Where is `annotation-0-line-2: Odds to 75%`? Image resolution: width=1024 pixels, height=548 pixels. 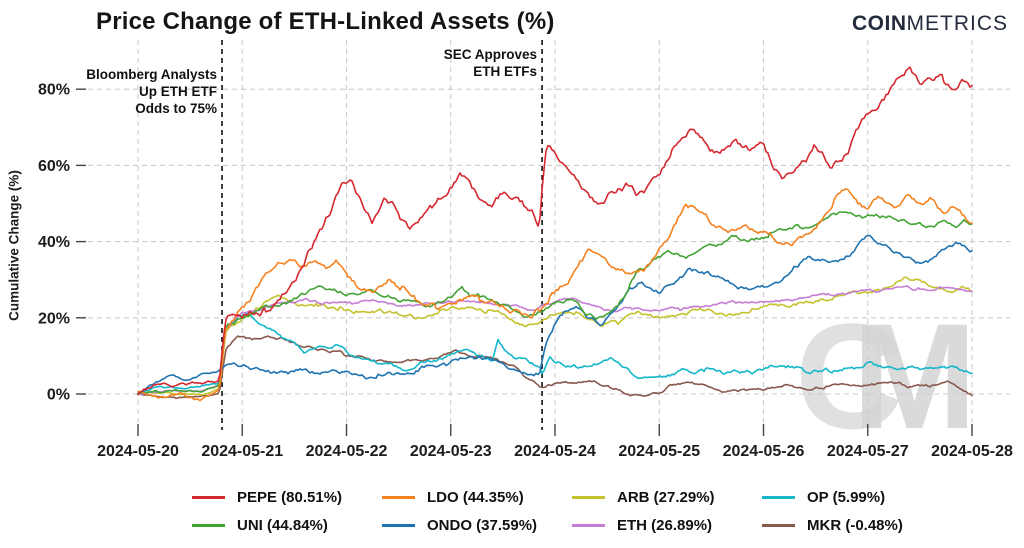
annotation-0-line-2: Odds to 75% is located at coordinates (176, 108).